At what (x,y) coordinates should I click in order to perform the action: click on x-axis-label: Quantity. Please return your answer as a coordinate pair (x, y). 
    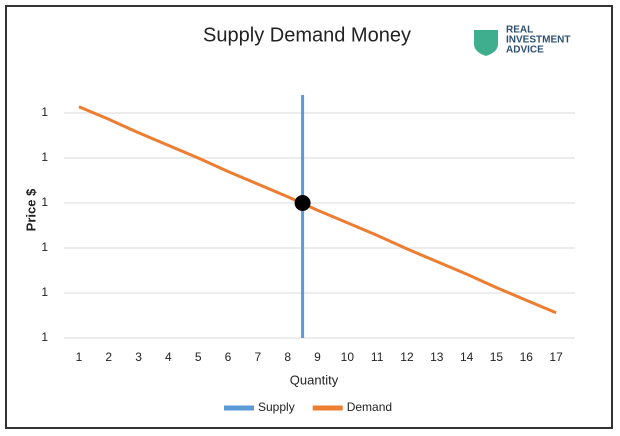
    Looking at the image, I should click on (314, 379).